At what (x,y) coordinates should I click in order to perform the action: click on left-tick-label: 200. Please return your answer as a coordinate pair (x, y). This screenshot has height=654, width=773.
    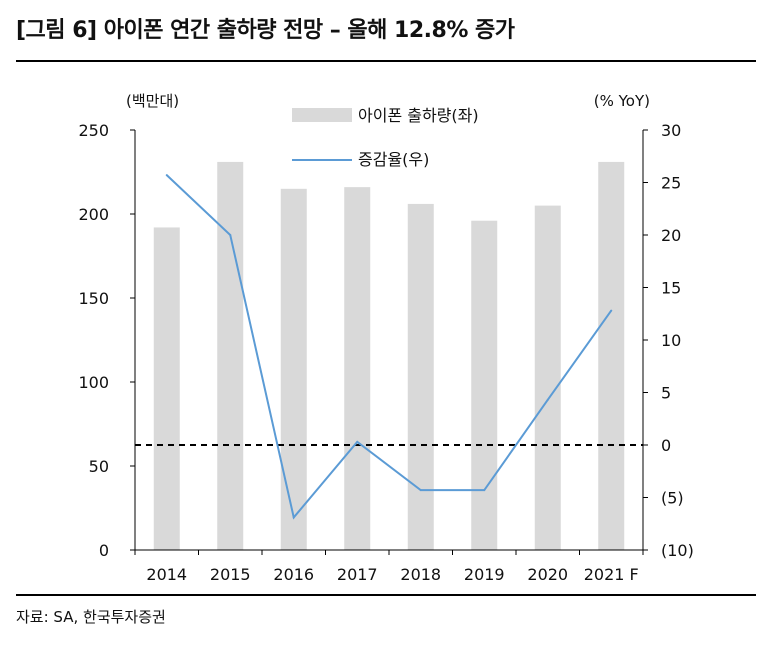
    Looking at the image, I should click on (93, 214).